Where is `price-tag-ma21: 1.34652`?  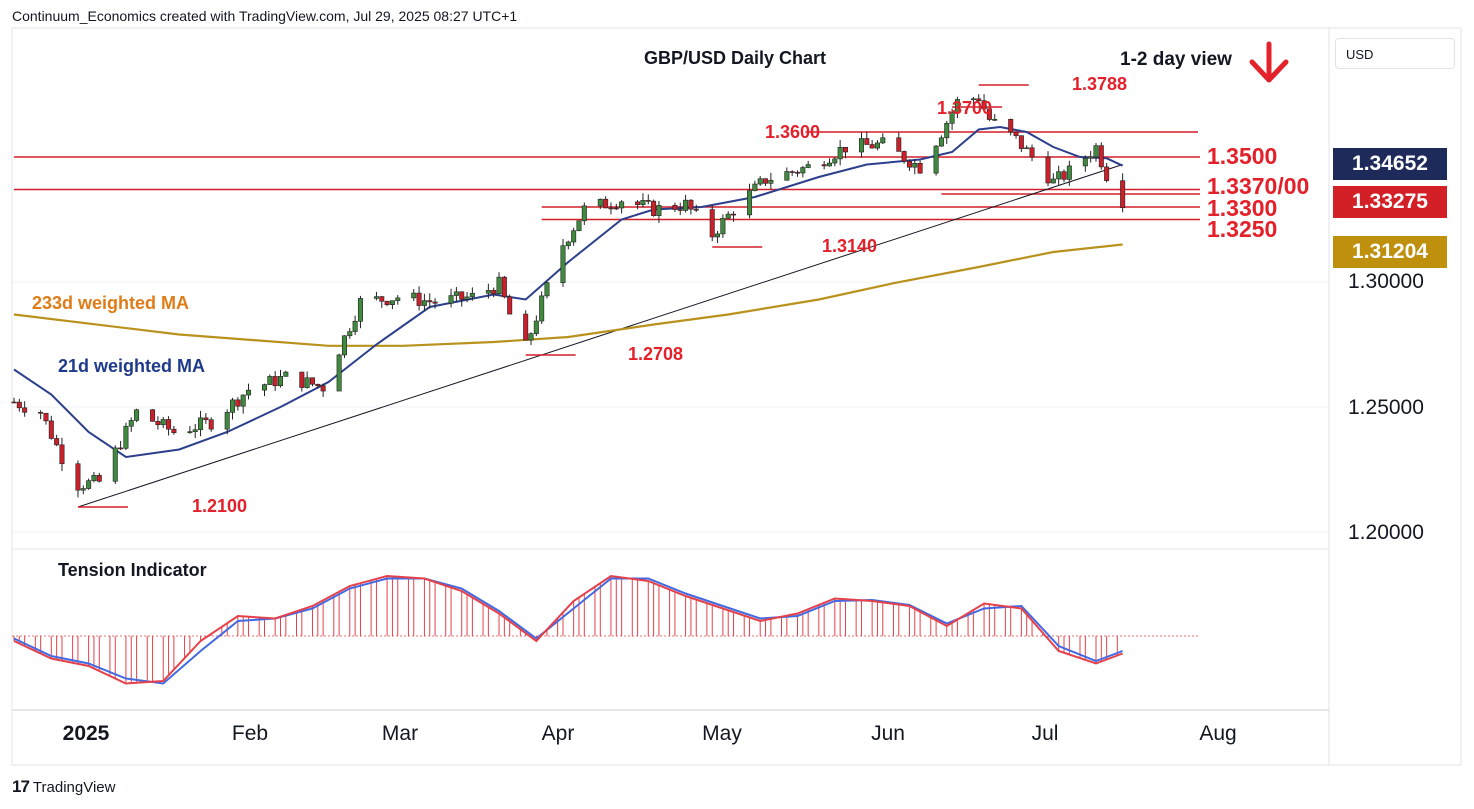 price-tag-ma21: 1.34652 is located at coordinates (1390, 164).